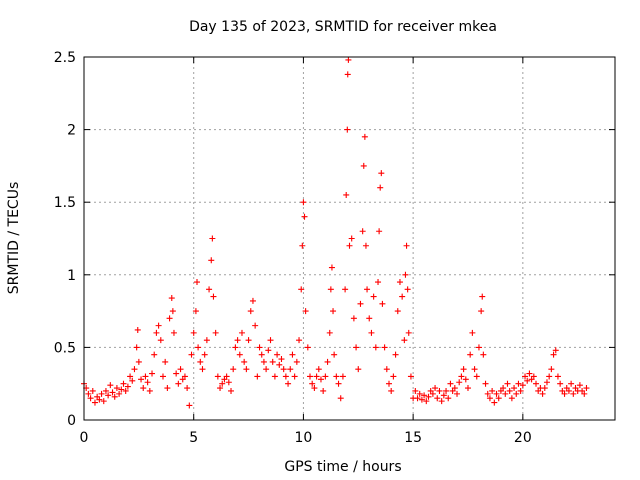 This screenshot has height=480, width=640. What do you see at coordinates (71, 131) in the screenshot?
I see `y-tick-label: 2` at bounding box center [71, 131].